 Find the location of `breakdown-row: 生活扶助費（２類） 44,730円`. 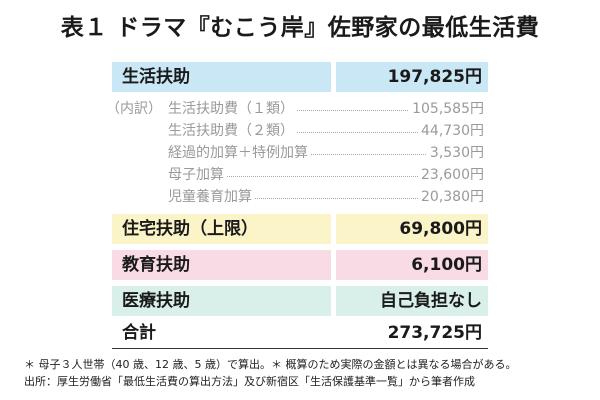

breakdown-row: 生活扶助費（２類） 44,730円 is located at coordinates (300, 131).